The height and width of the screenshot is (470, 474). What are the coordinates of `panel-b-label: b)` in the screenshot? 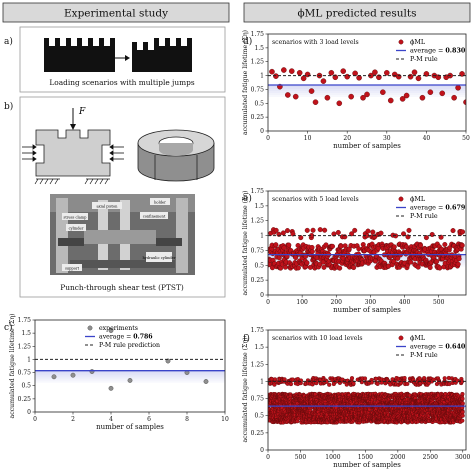 It's located at (8, 106).